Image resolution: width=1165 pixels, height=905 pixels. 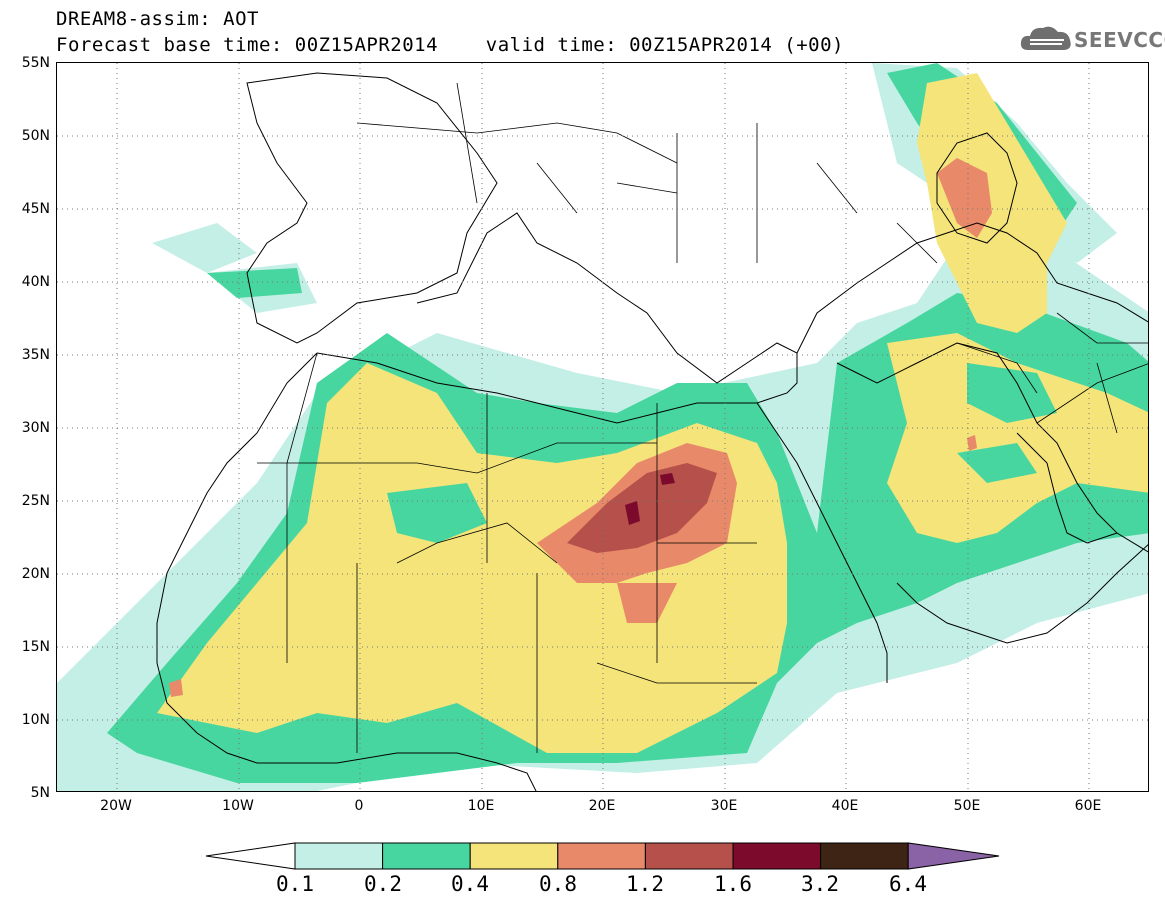 I want to click on lat-label: 55N, so click(x=35, y=63).